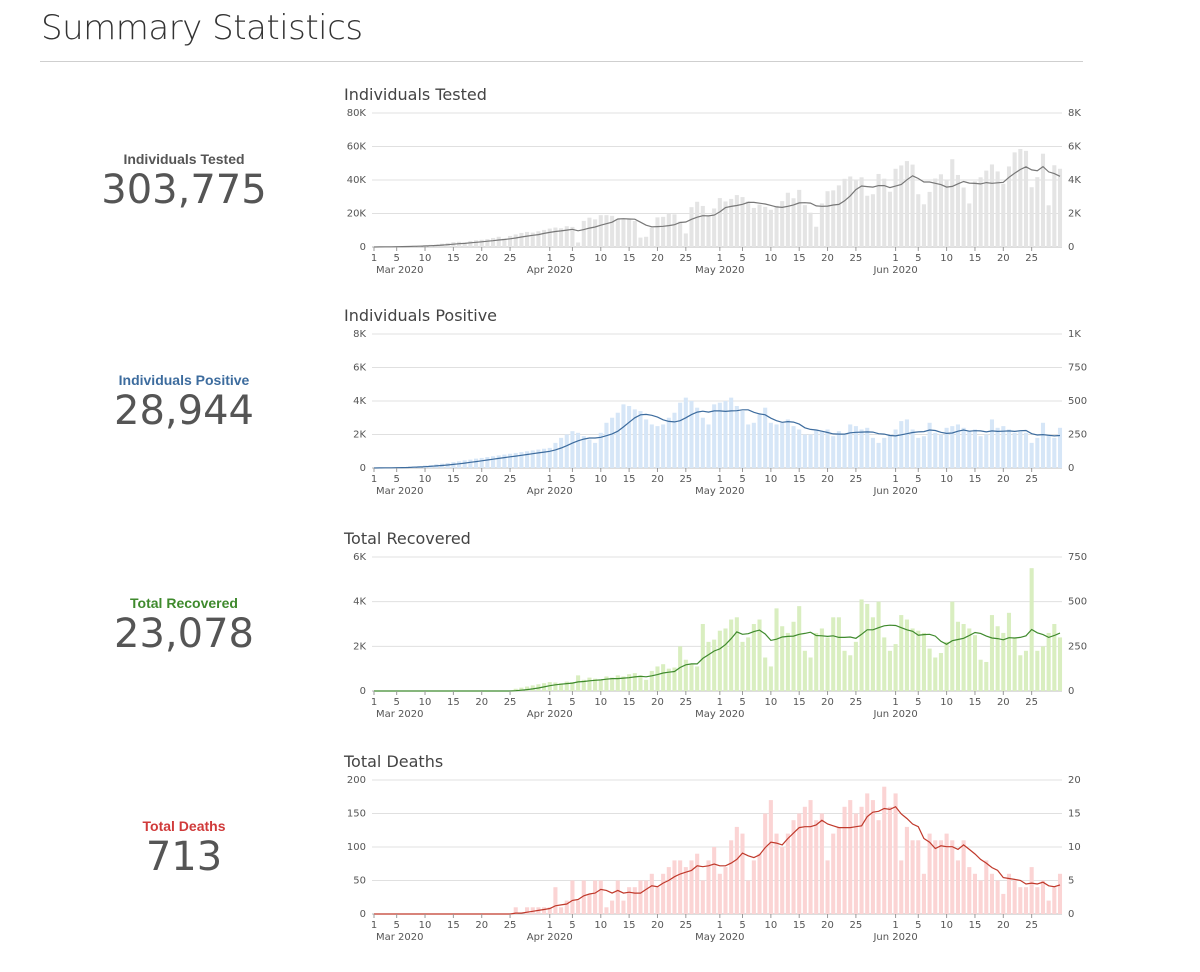 The image size is (1200, 972). I want to click on y-tick-right: 20, so click(1074, 780).